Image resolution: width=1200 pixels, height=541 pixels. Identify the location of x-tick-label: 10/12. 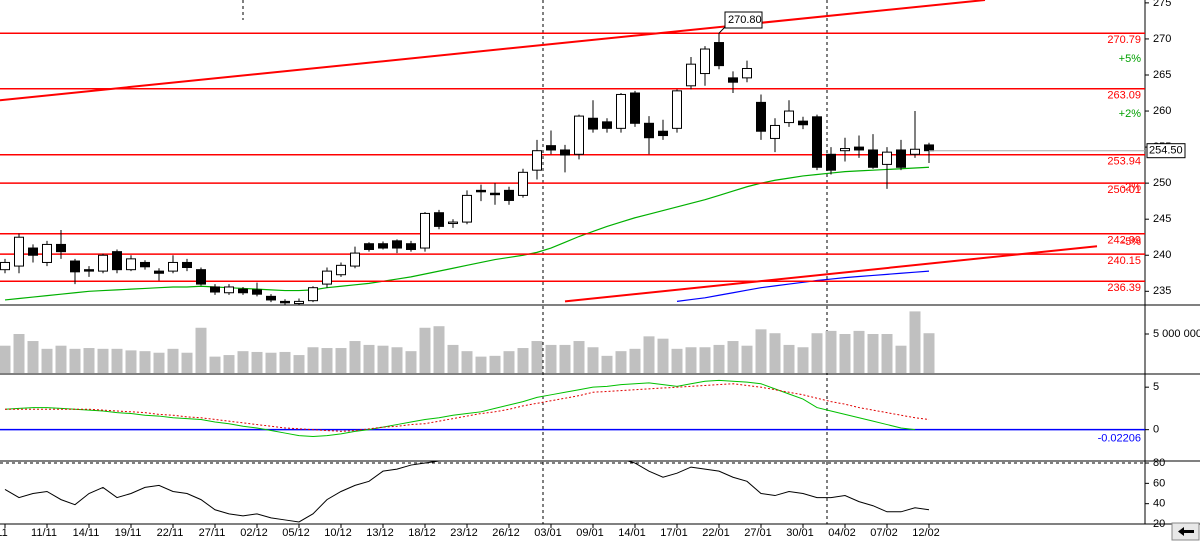
(338, 533).